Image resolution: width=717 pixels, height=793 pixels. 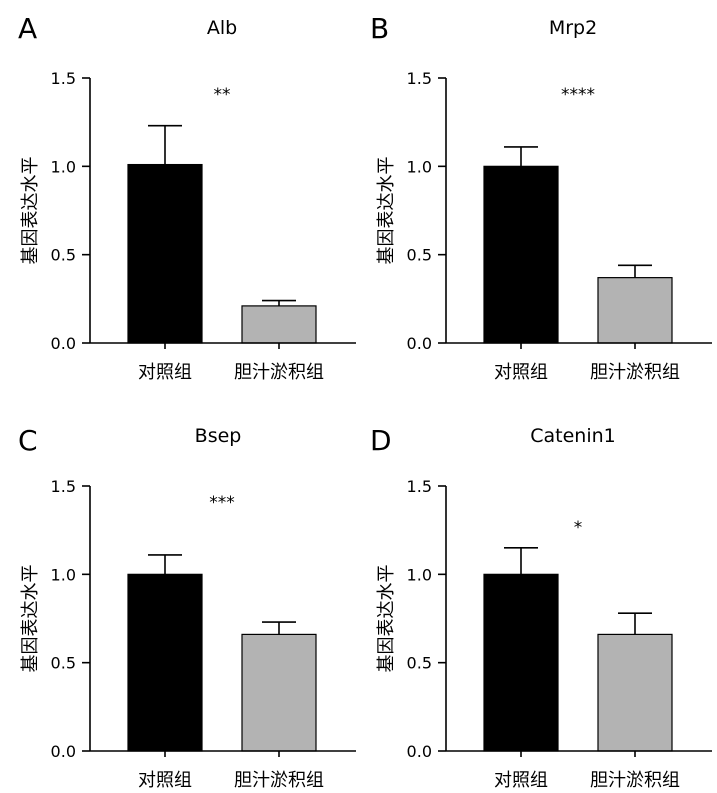 What do you see at coordinates (279, 372) in the screenshot?
I see `panel-a-category-label: 胆汁淤积组` at bounding box center [279, 372].